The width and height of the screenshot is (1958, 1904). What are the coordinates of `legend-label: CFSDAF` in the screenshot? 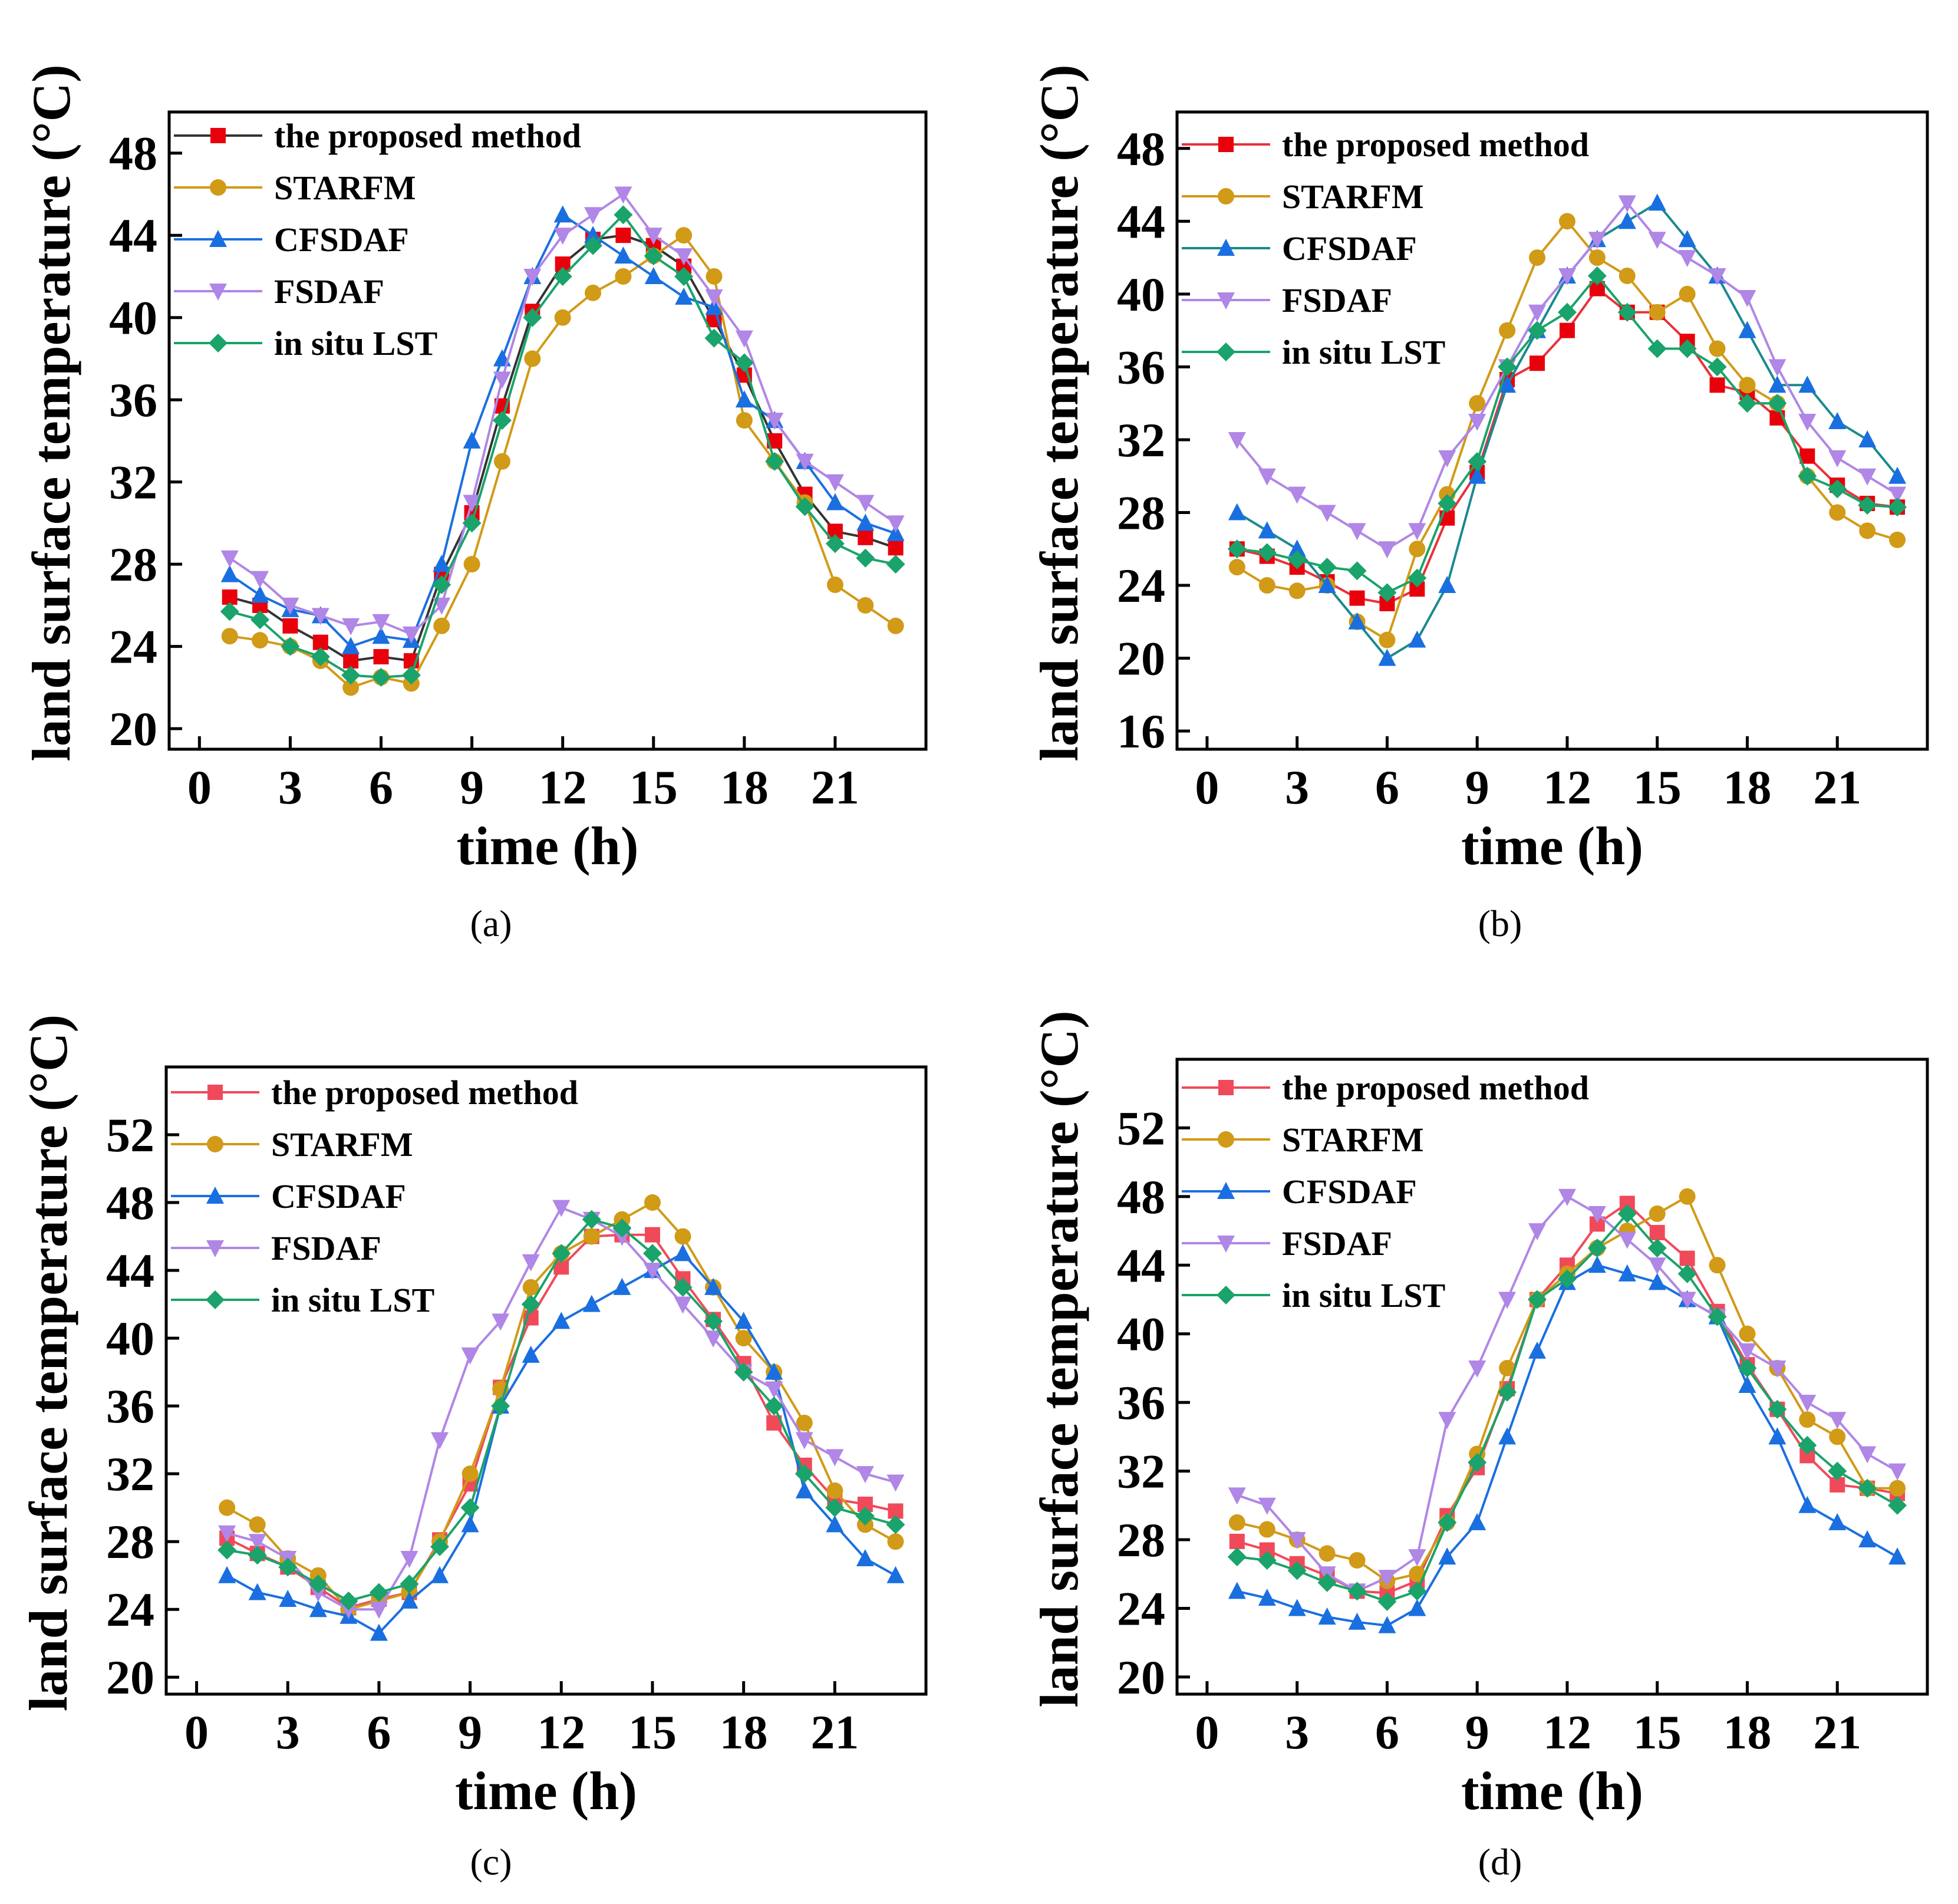 It's located at (341, 239).